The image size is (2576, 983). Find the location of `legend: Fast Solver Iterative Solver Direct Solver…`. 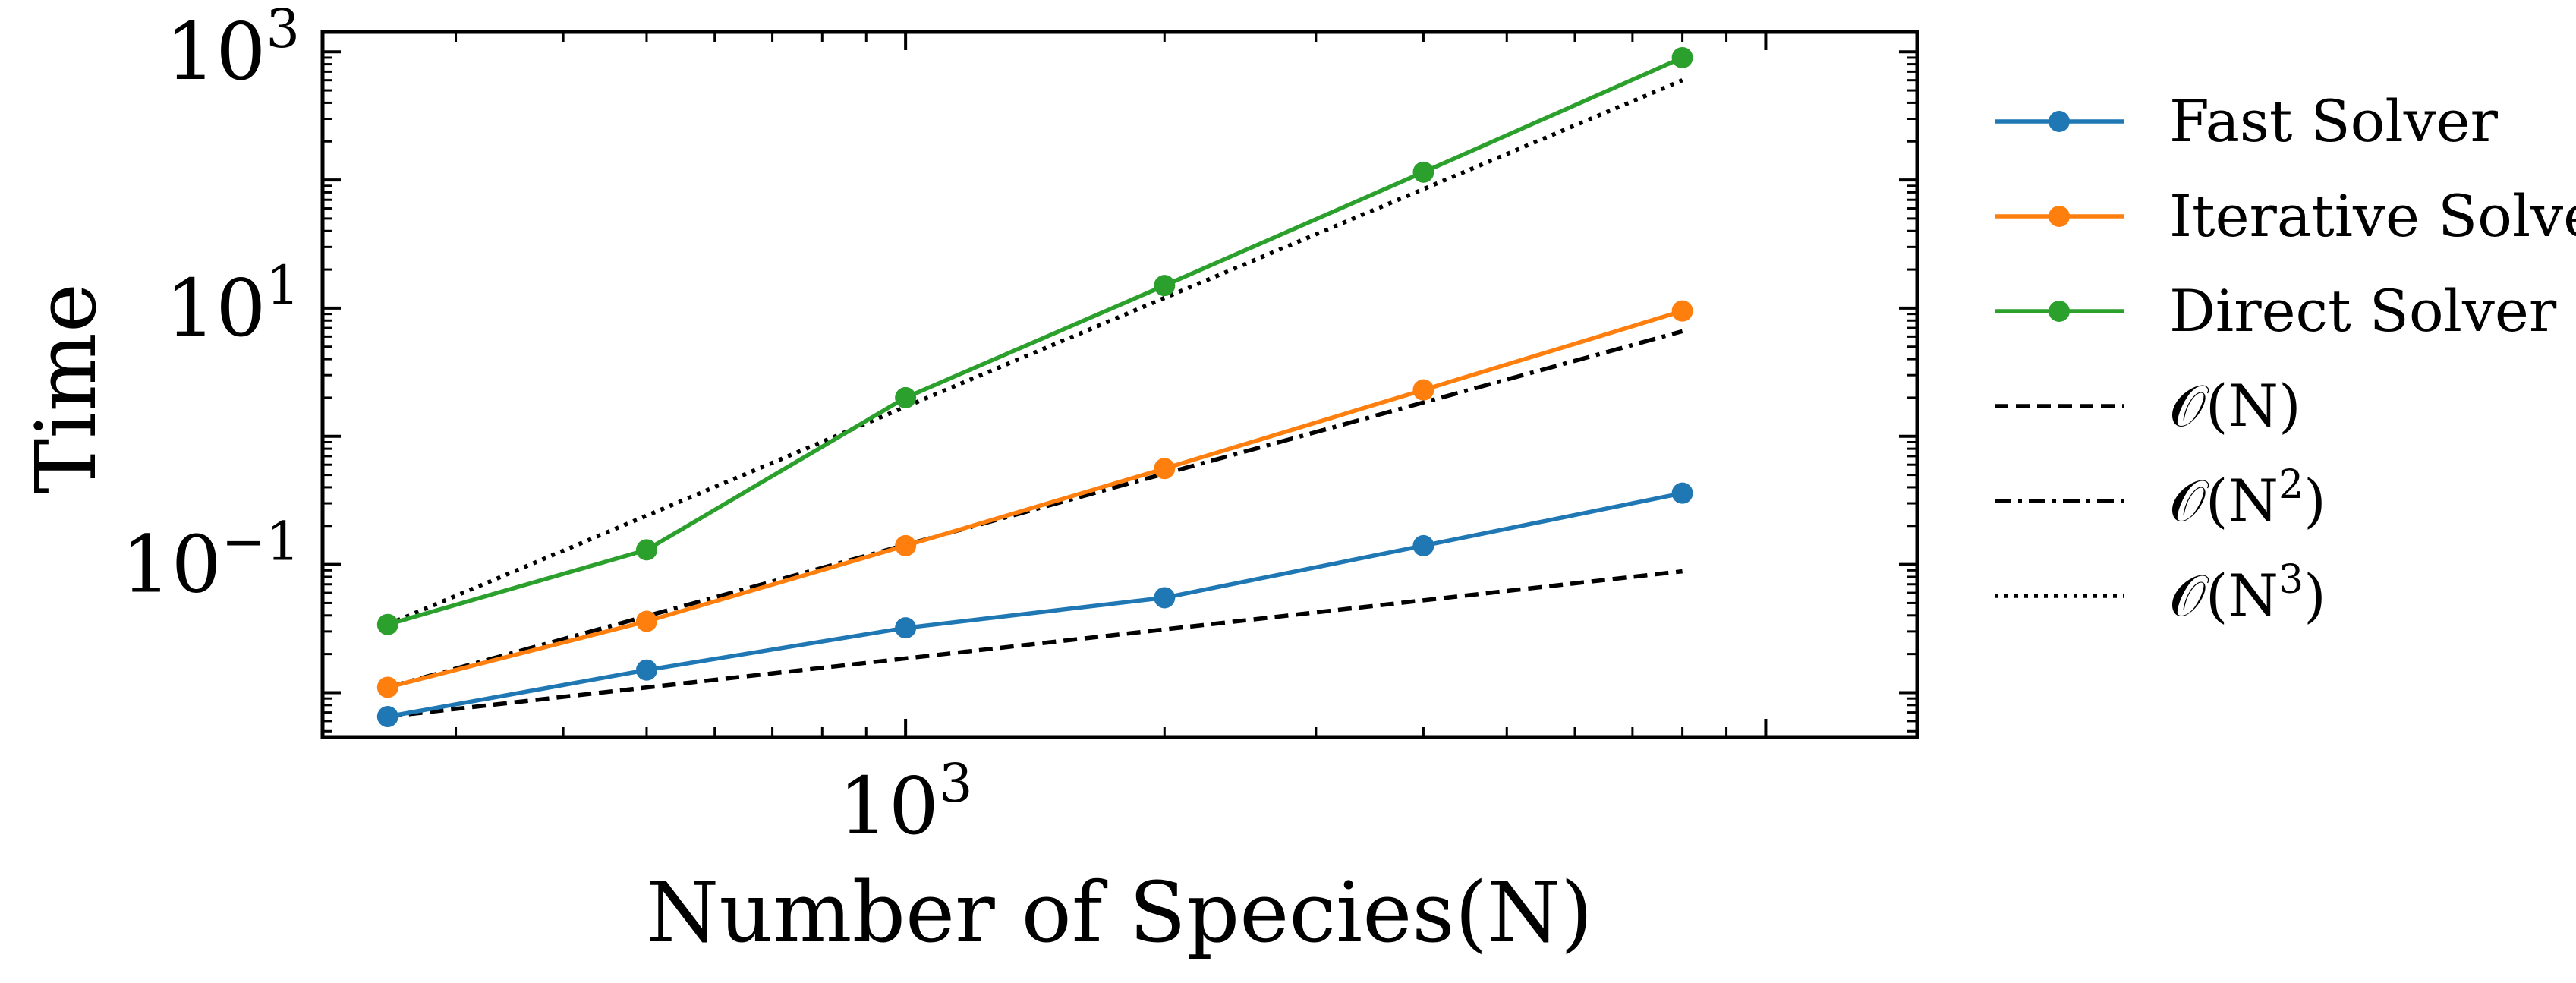

legend: Fast Solver Iterative Solver Direct Solver… is located at coordinates (2285, 358).